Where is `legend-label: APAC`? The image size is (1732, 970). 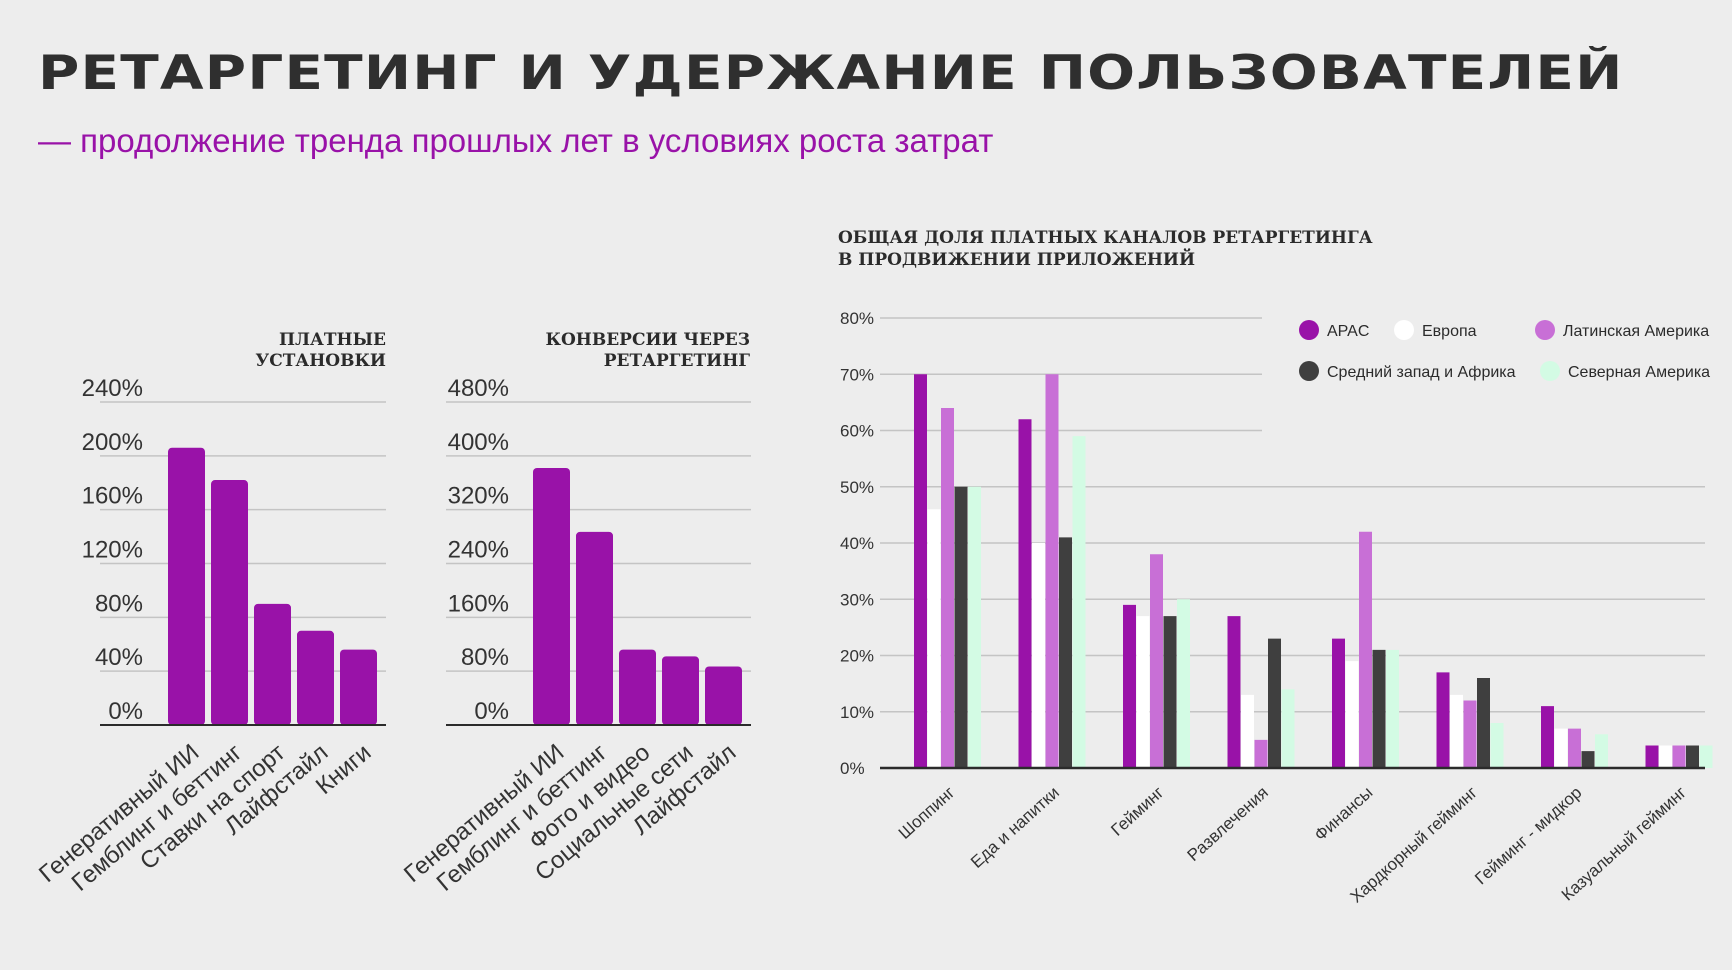
legend-label: APAC is located at coordinates (1348, 331).